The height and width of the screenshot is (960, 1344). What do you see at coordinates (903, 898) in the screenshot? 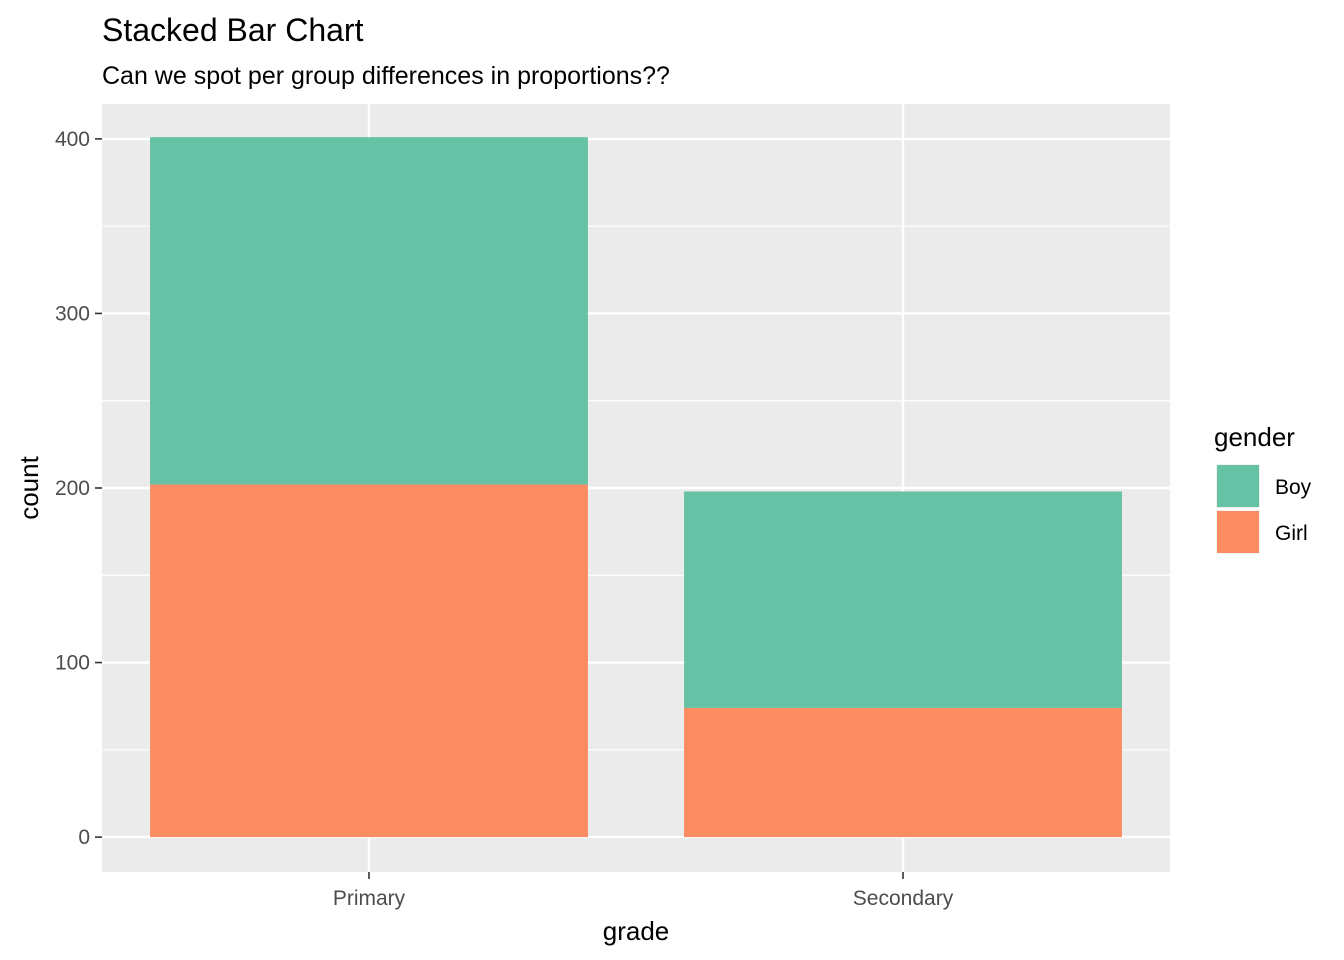
I see `x-tick-label: Secondary` at bounding box center [903, 898].